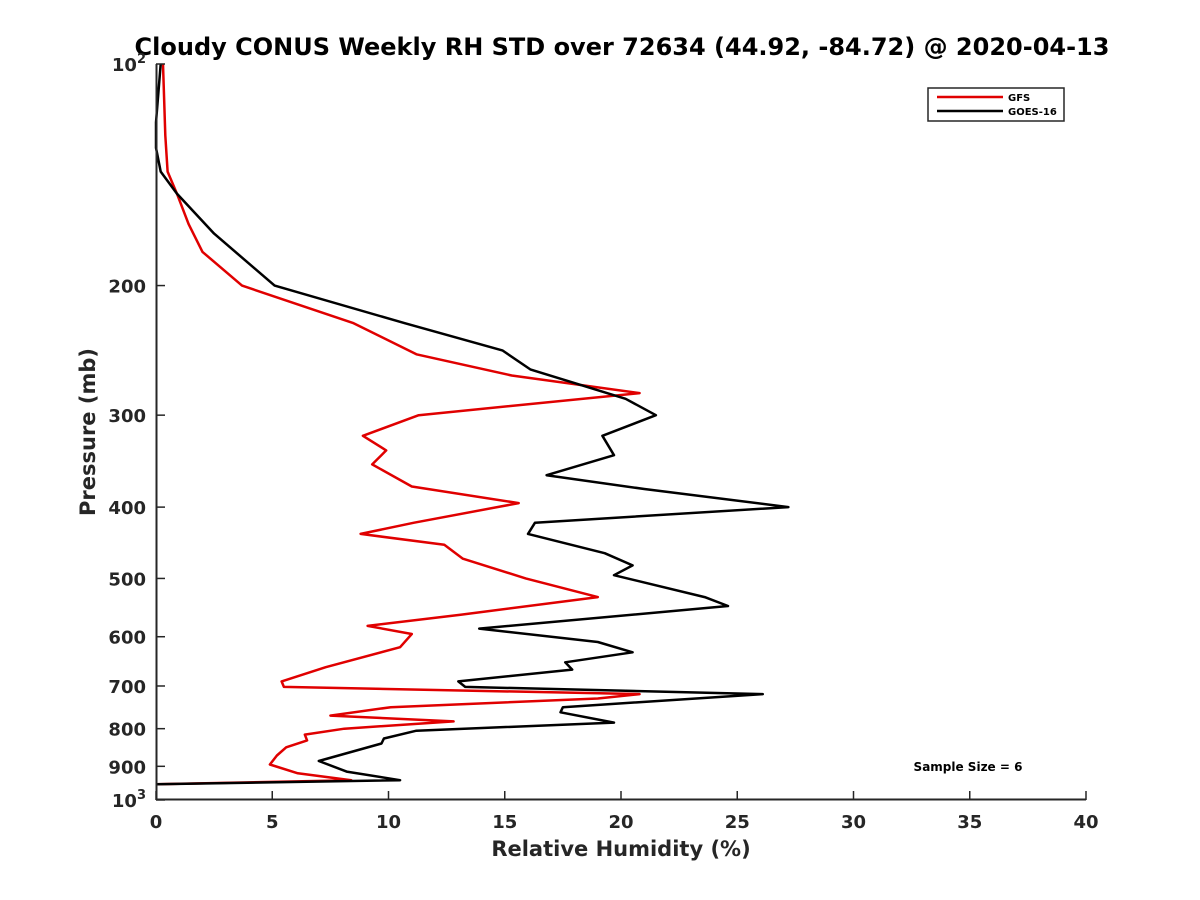 The image size is (1200, 900). I want to click on legend: GFS GOES-16, so click(996, 104).